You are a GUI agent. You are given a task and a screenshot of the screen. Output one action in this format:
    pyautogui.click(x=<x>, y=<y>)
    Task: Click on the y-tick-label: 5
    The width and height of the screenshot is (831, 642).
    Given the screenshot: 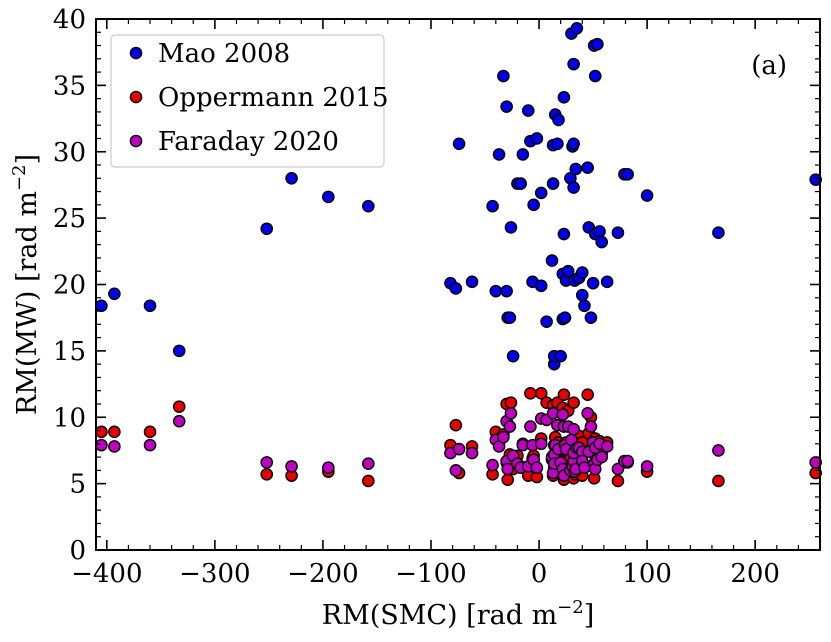 What is the action you would take?
    pyautogui.click(x=77, y=485)
    